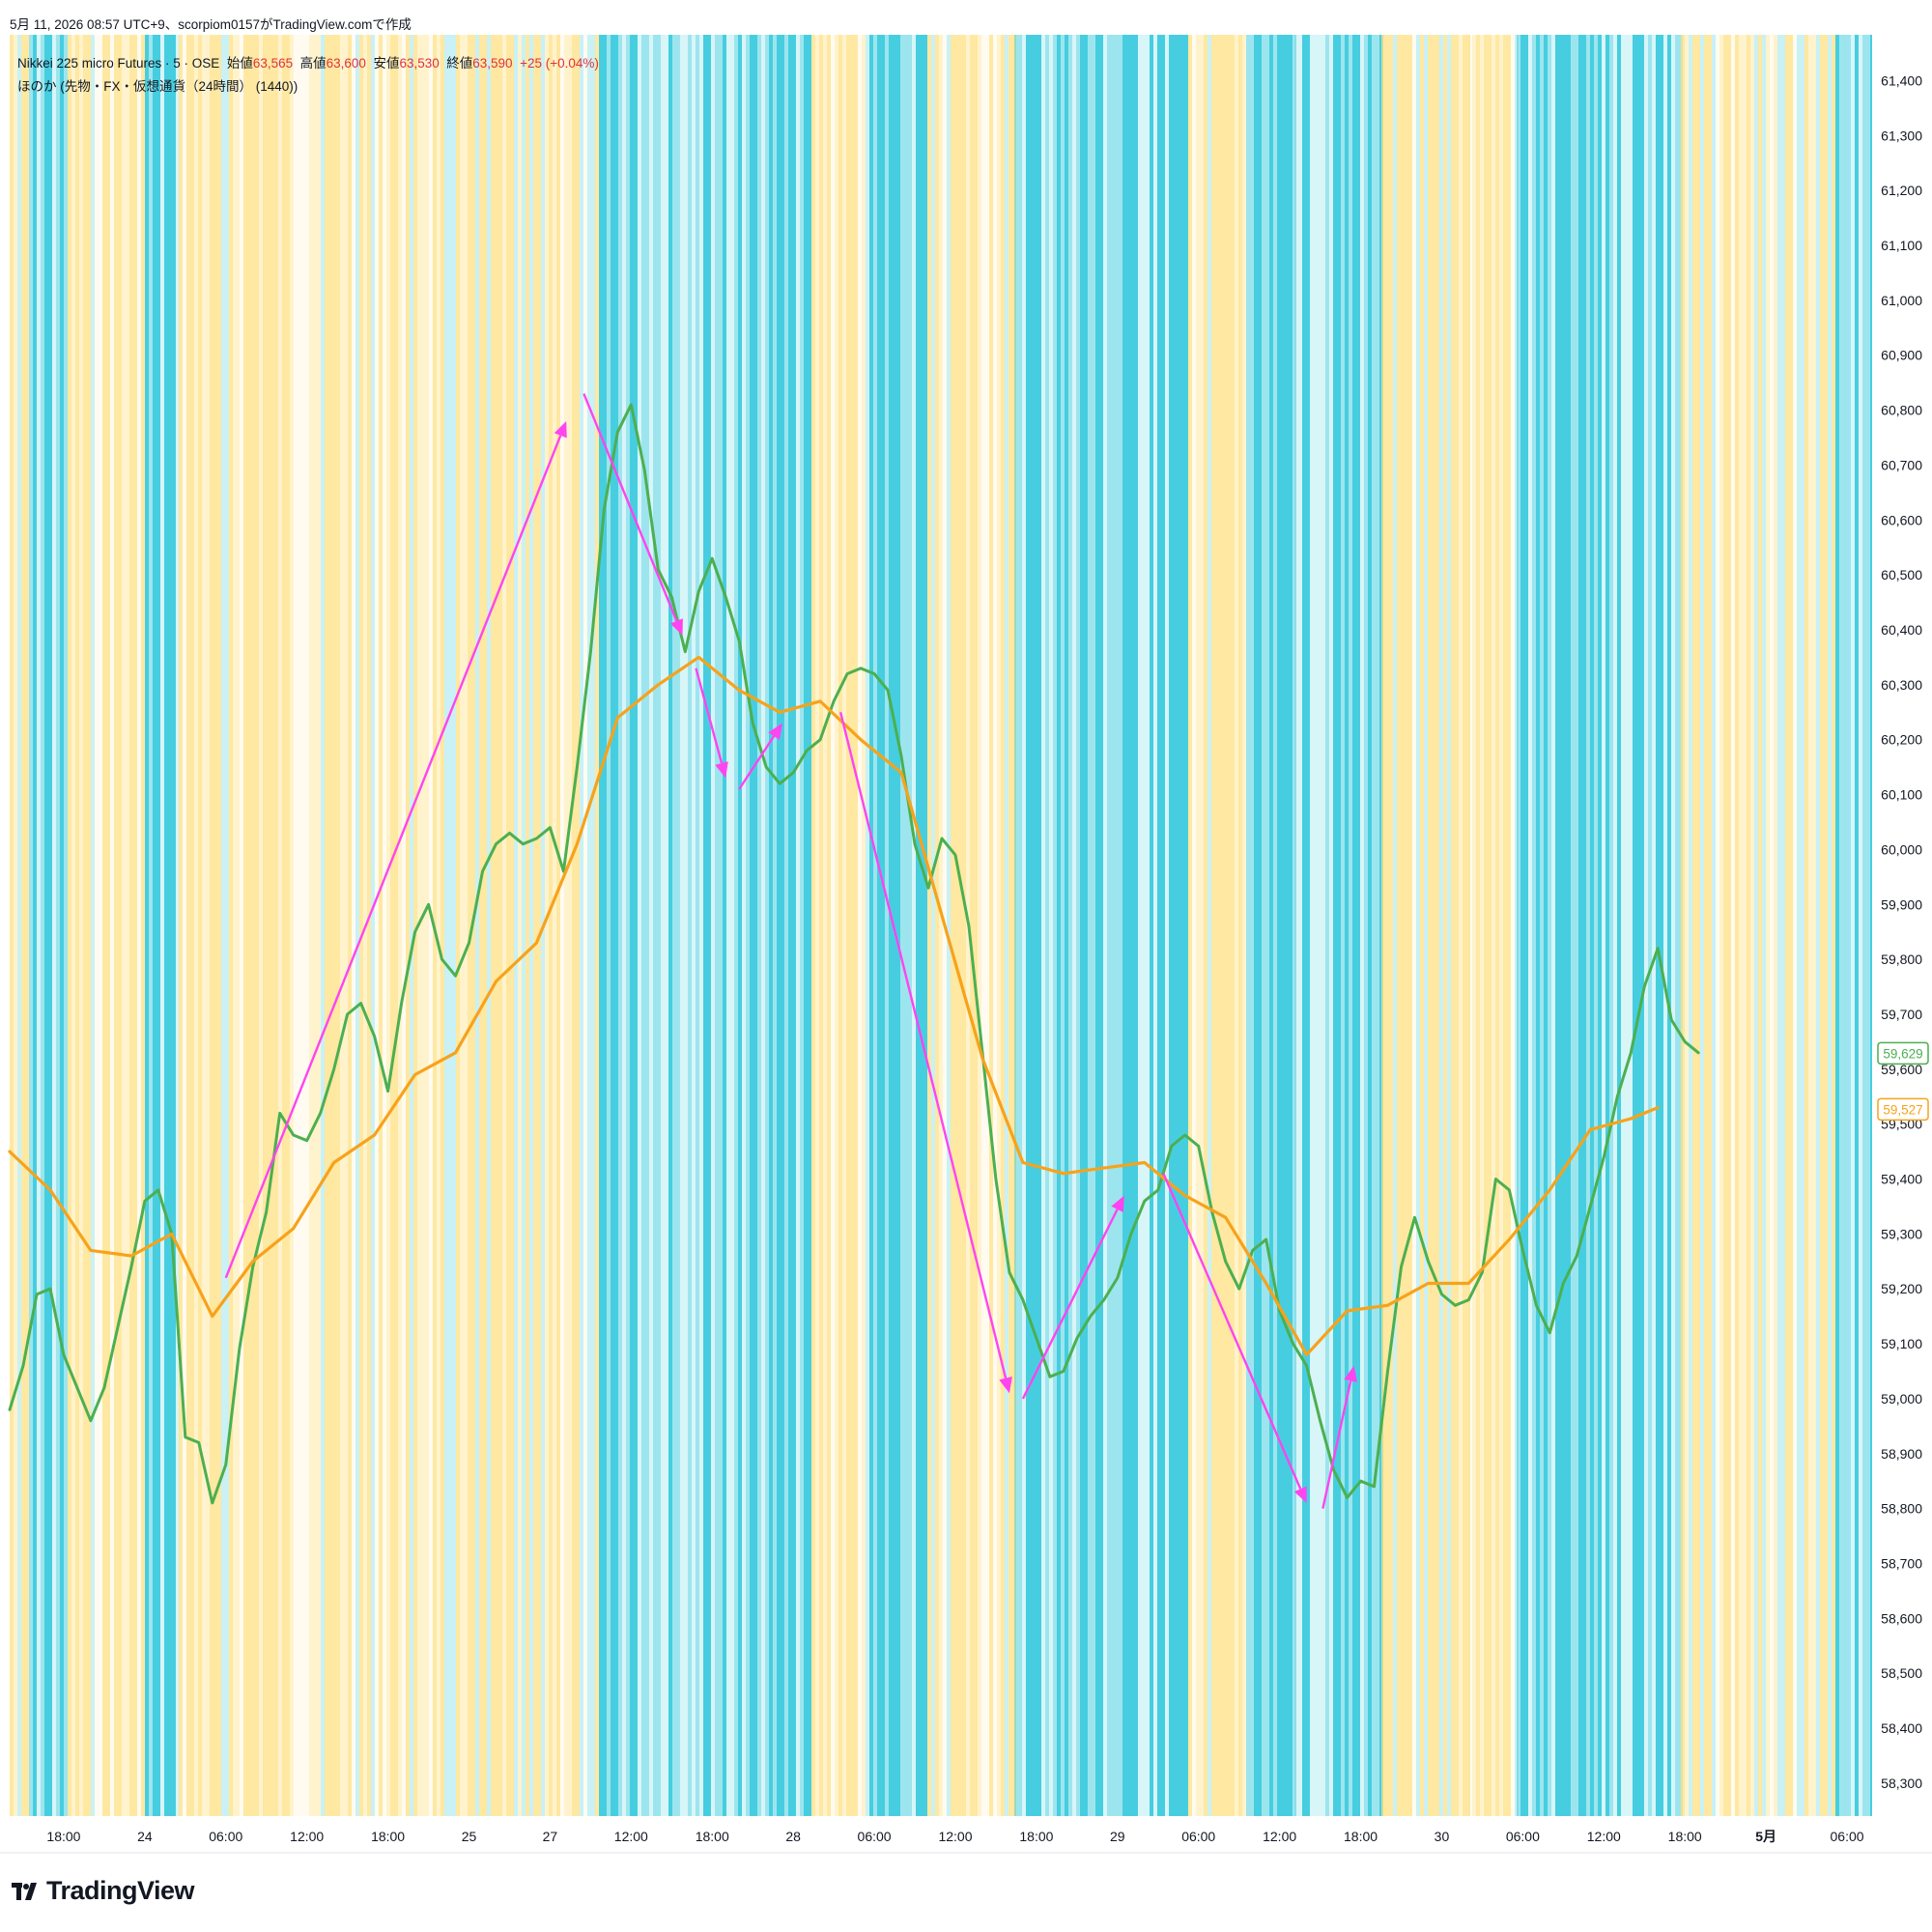 The height and width of the screenshot is (1932, 1932). I want to click on tradingview-logo-text: TradingView, so click(120, 1890).